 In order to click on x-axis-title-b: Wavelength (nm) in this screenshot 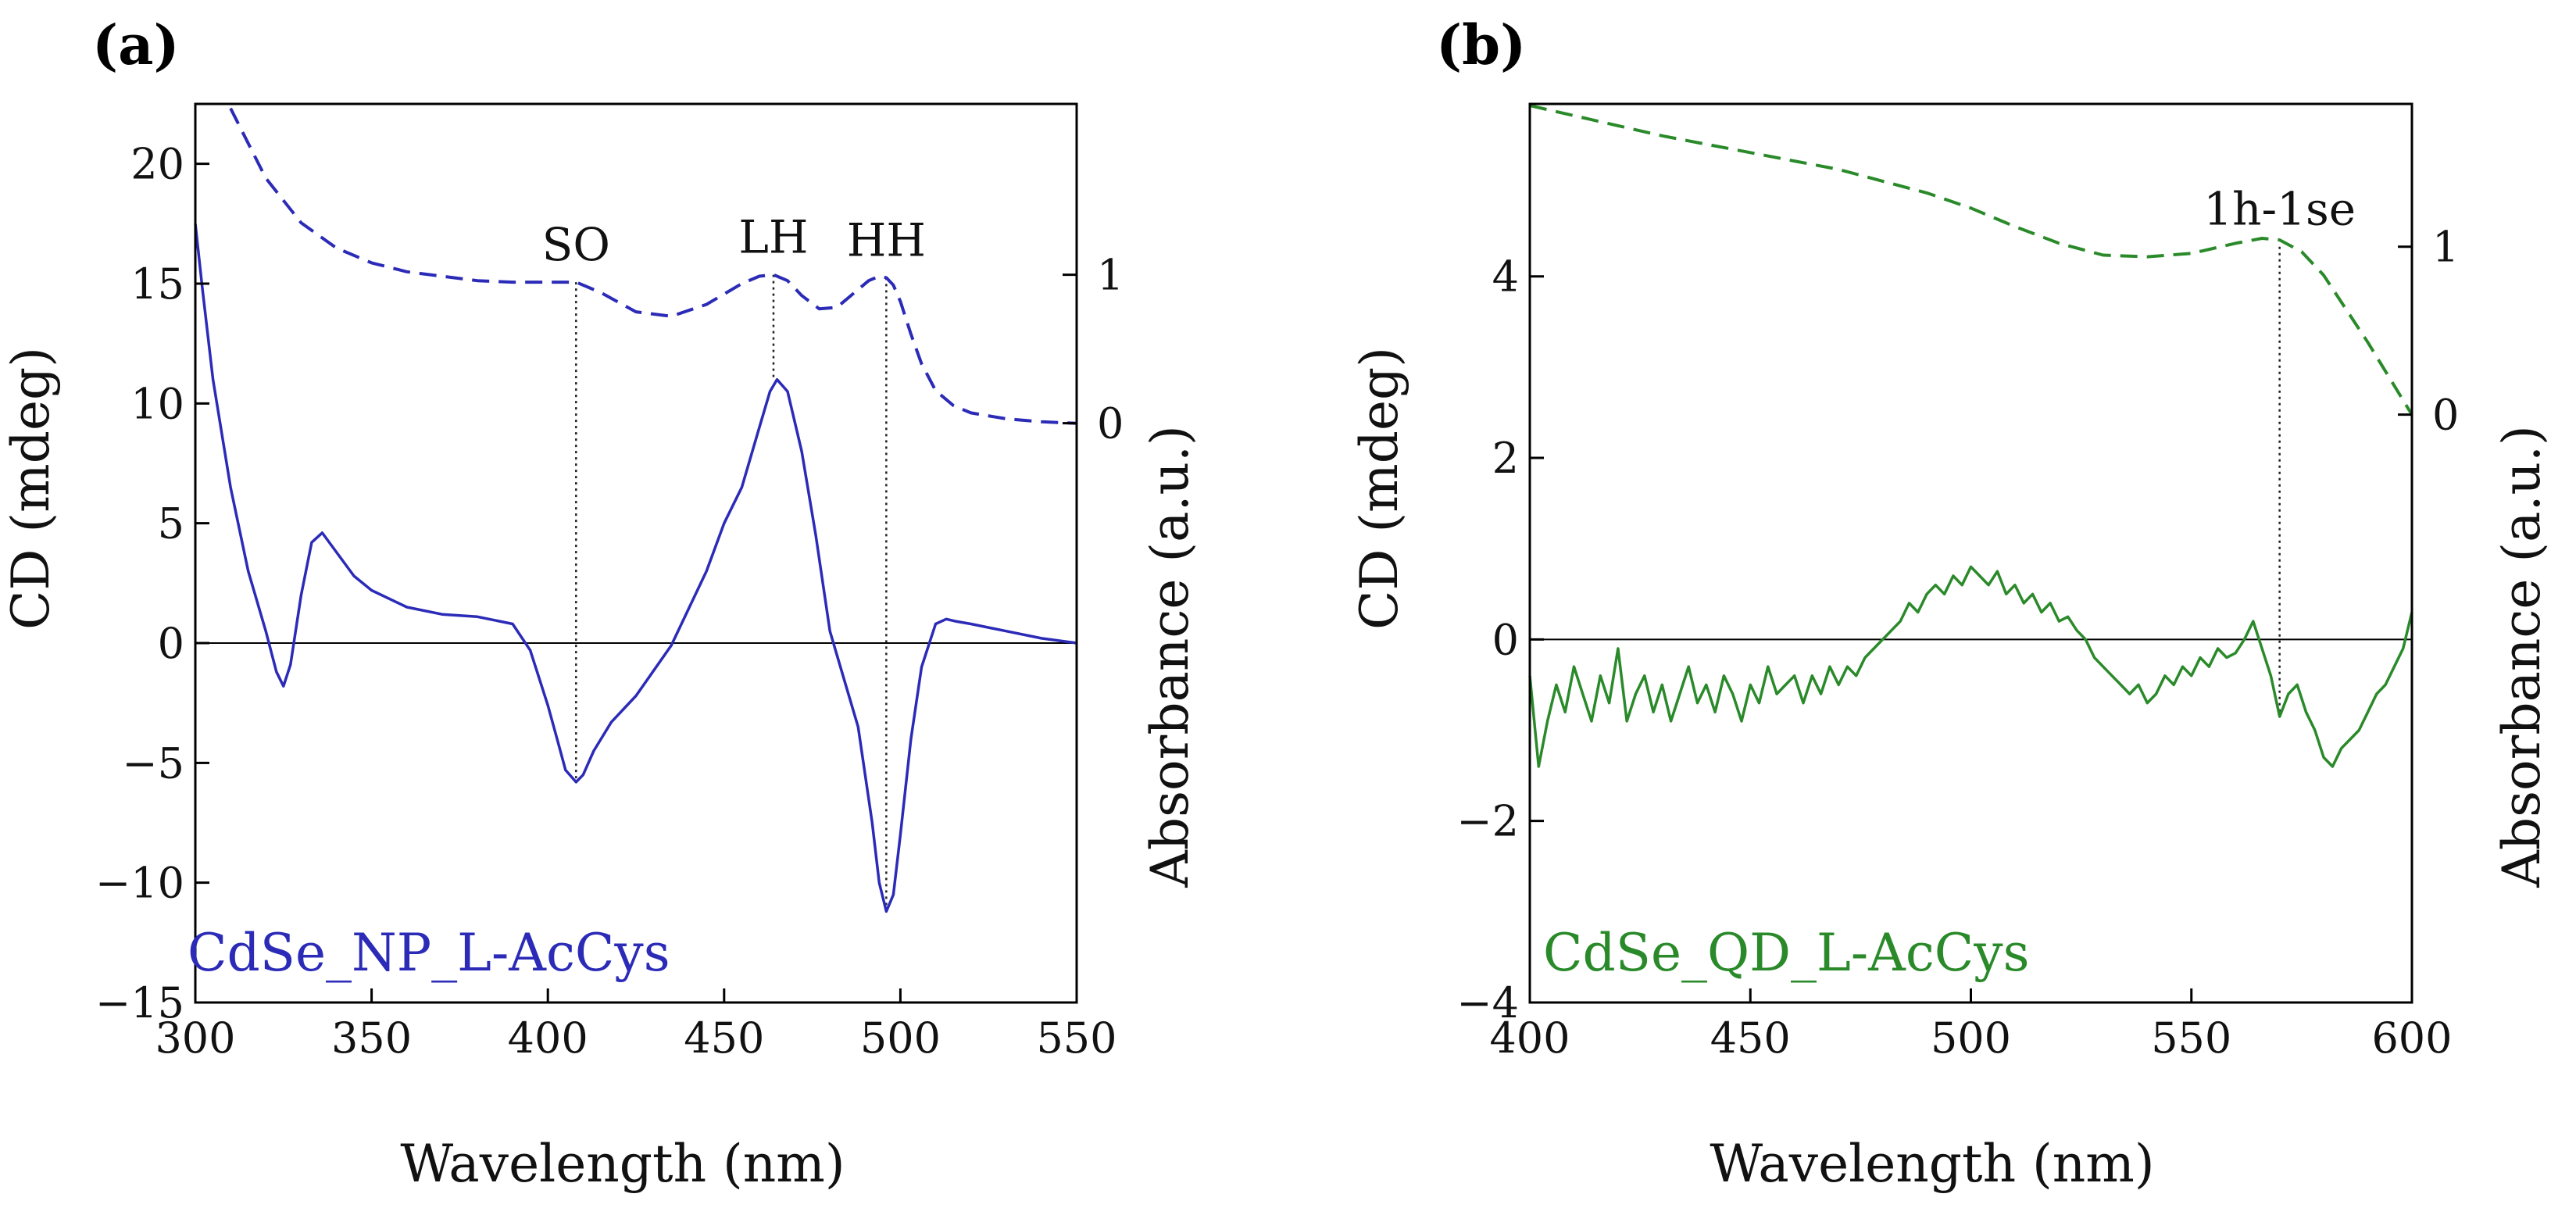, I will do `click(1932, 1164)`.